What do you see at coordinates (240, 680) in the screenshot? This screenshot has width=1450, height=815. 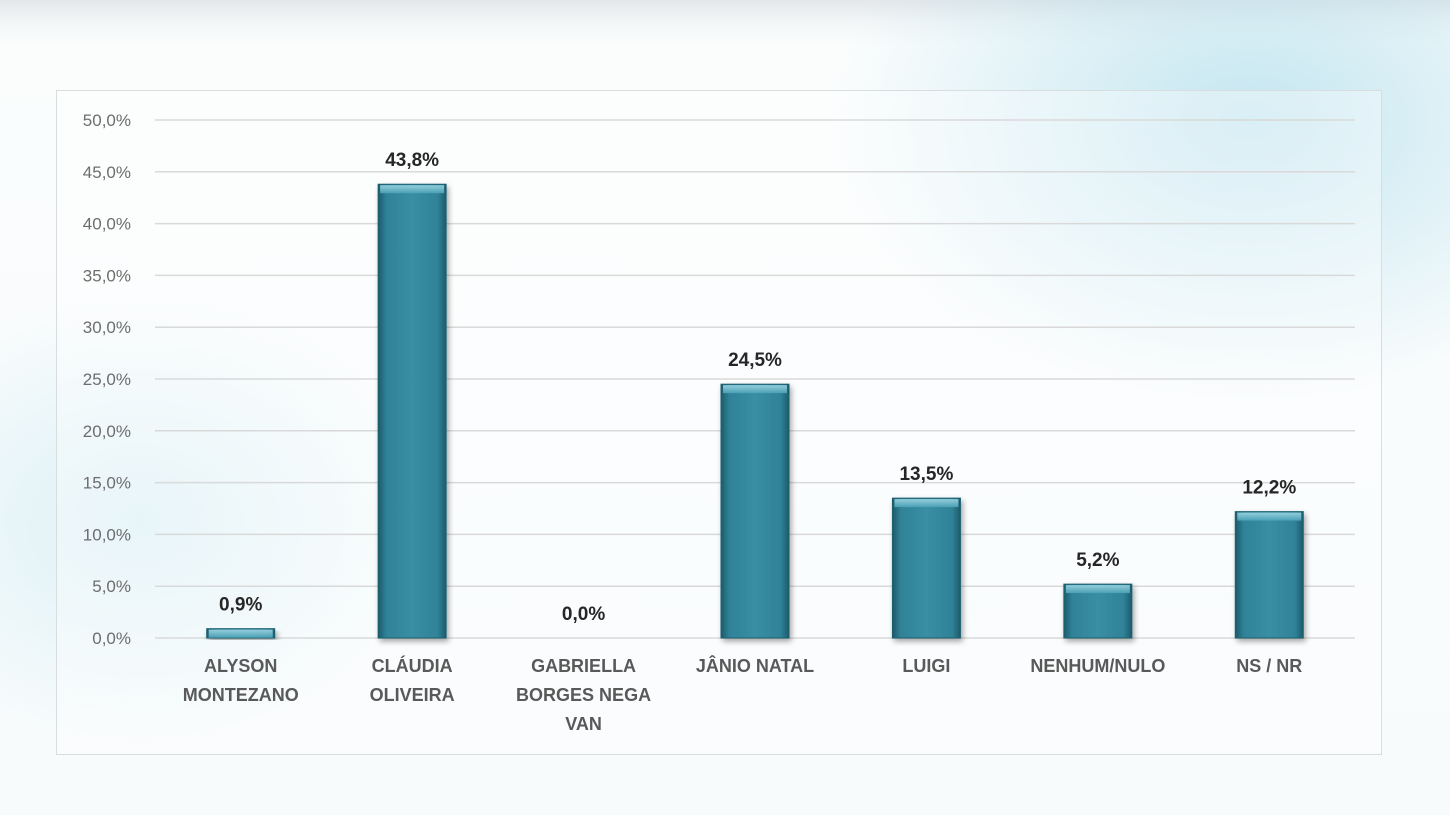 I see `x-tick-label: ALYSON MONTEZANO` at bounding box center [240, 680].